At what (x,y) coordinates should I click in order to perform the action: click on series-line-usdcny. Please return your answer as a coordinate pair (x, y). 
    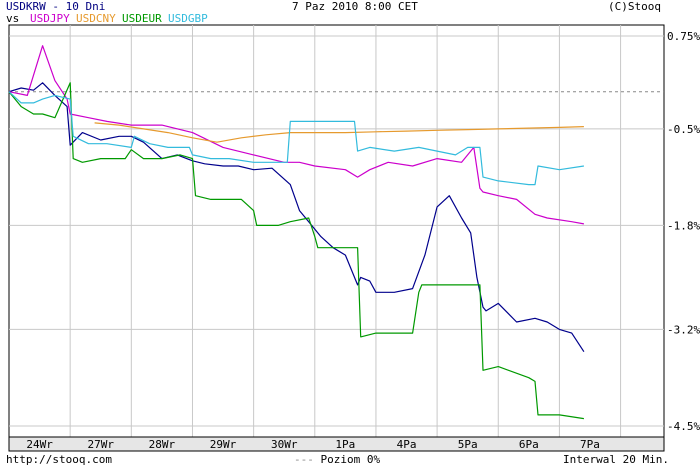
    Looking at the image, I should click on (339, 132).